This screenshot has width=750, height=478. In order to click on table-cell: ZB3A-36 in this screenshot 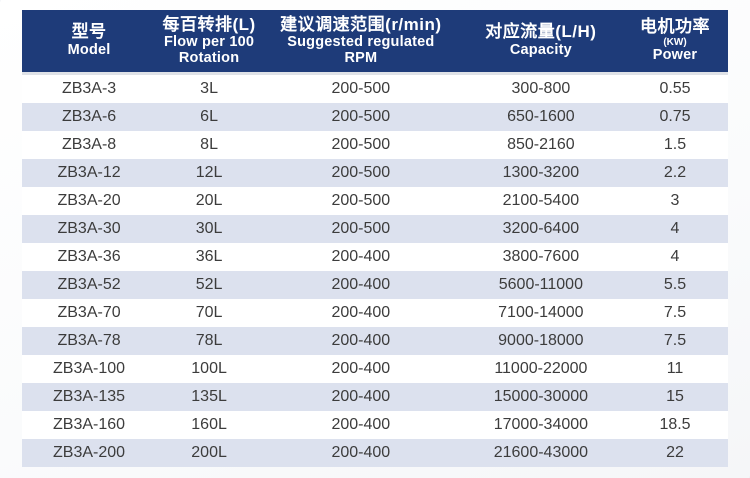, I will do `click(89, 256)`.